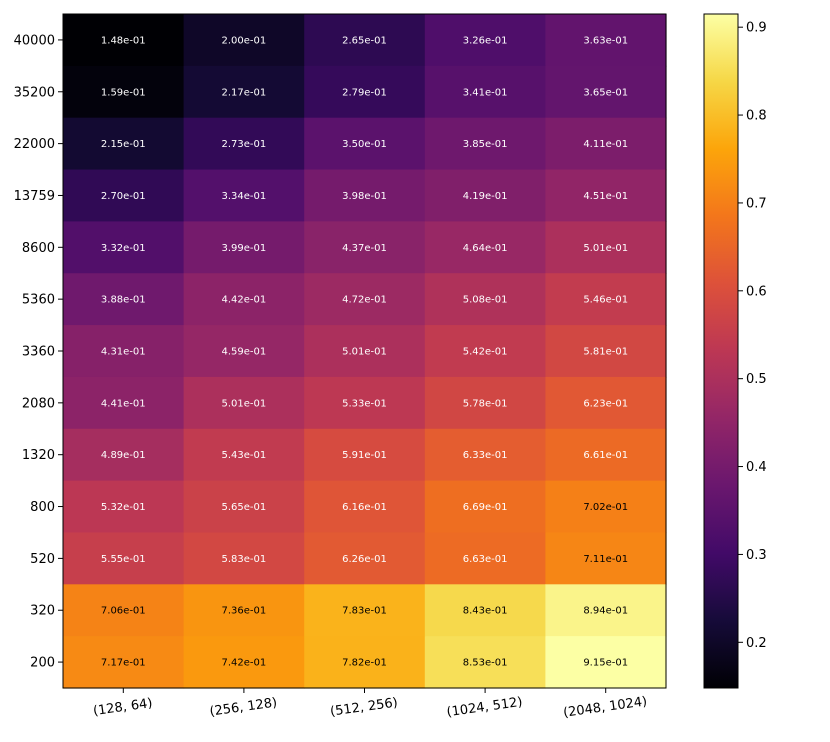 This screenshot has height=742, width=830. Describe the element at coordinates (756, 555) in the screenshot. I see `colorbar-tick-label: 0.3` at that location.